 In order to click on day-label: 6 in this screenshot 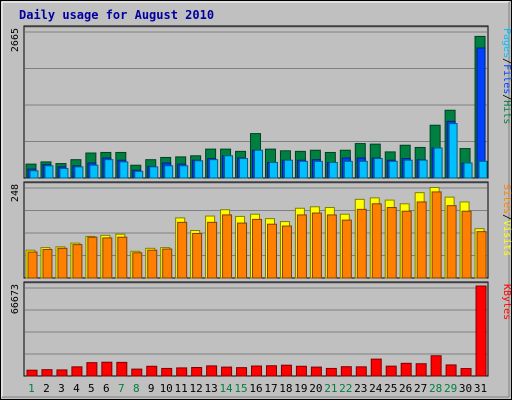, I will do `click(106, 388)`.